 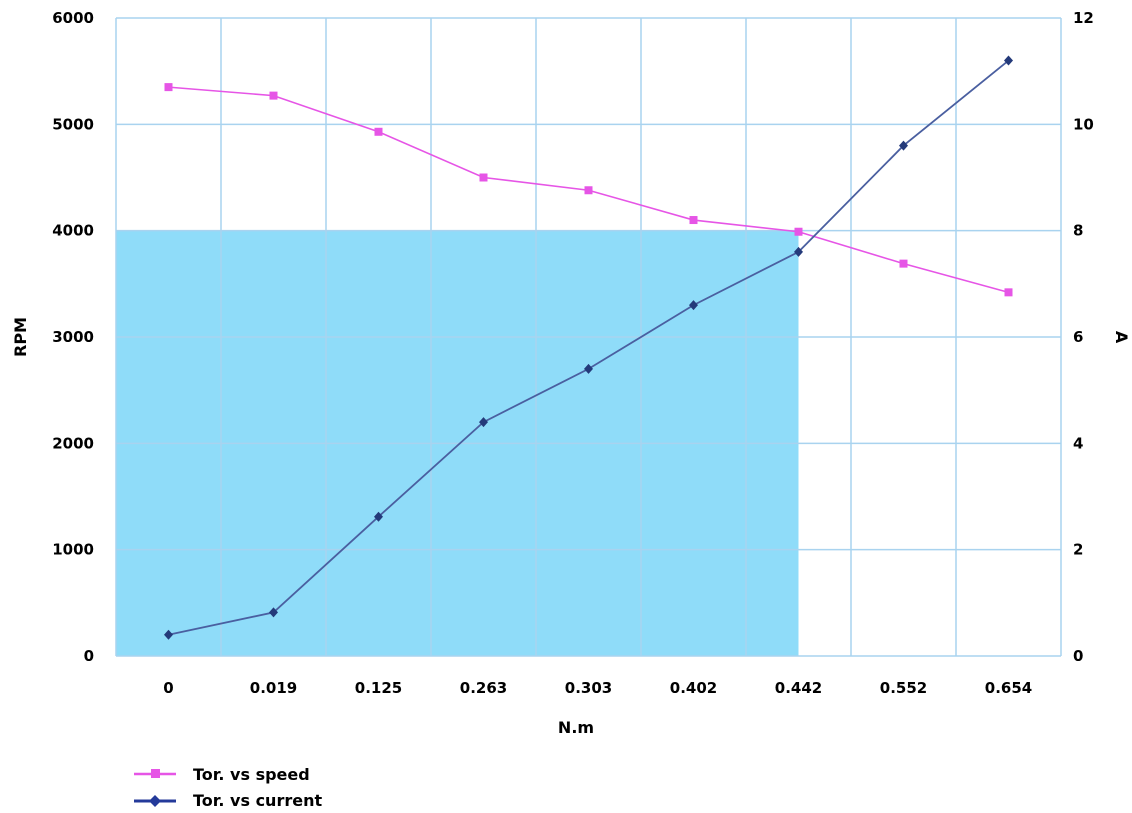 I want to click on x-tick-label: 0.263, so click(x=483, y=688).